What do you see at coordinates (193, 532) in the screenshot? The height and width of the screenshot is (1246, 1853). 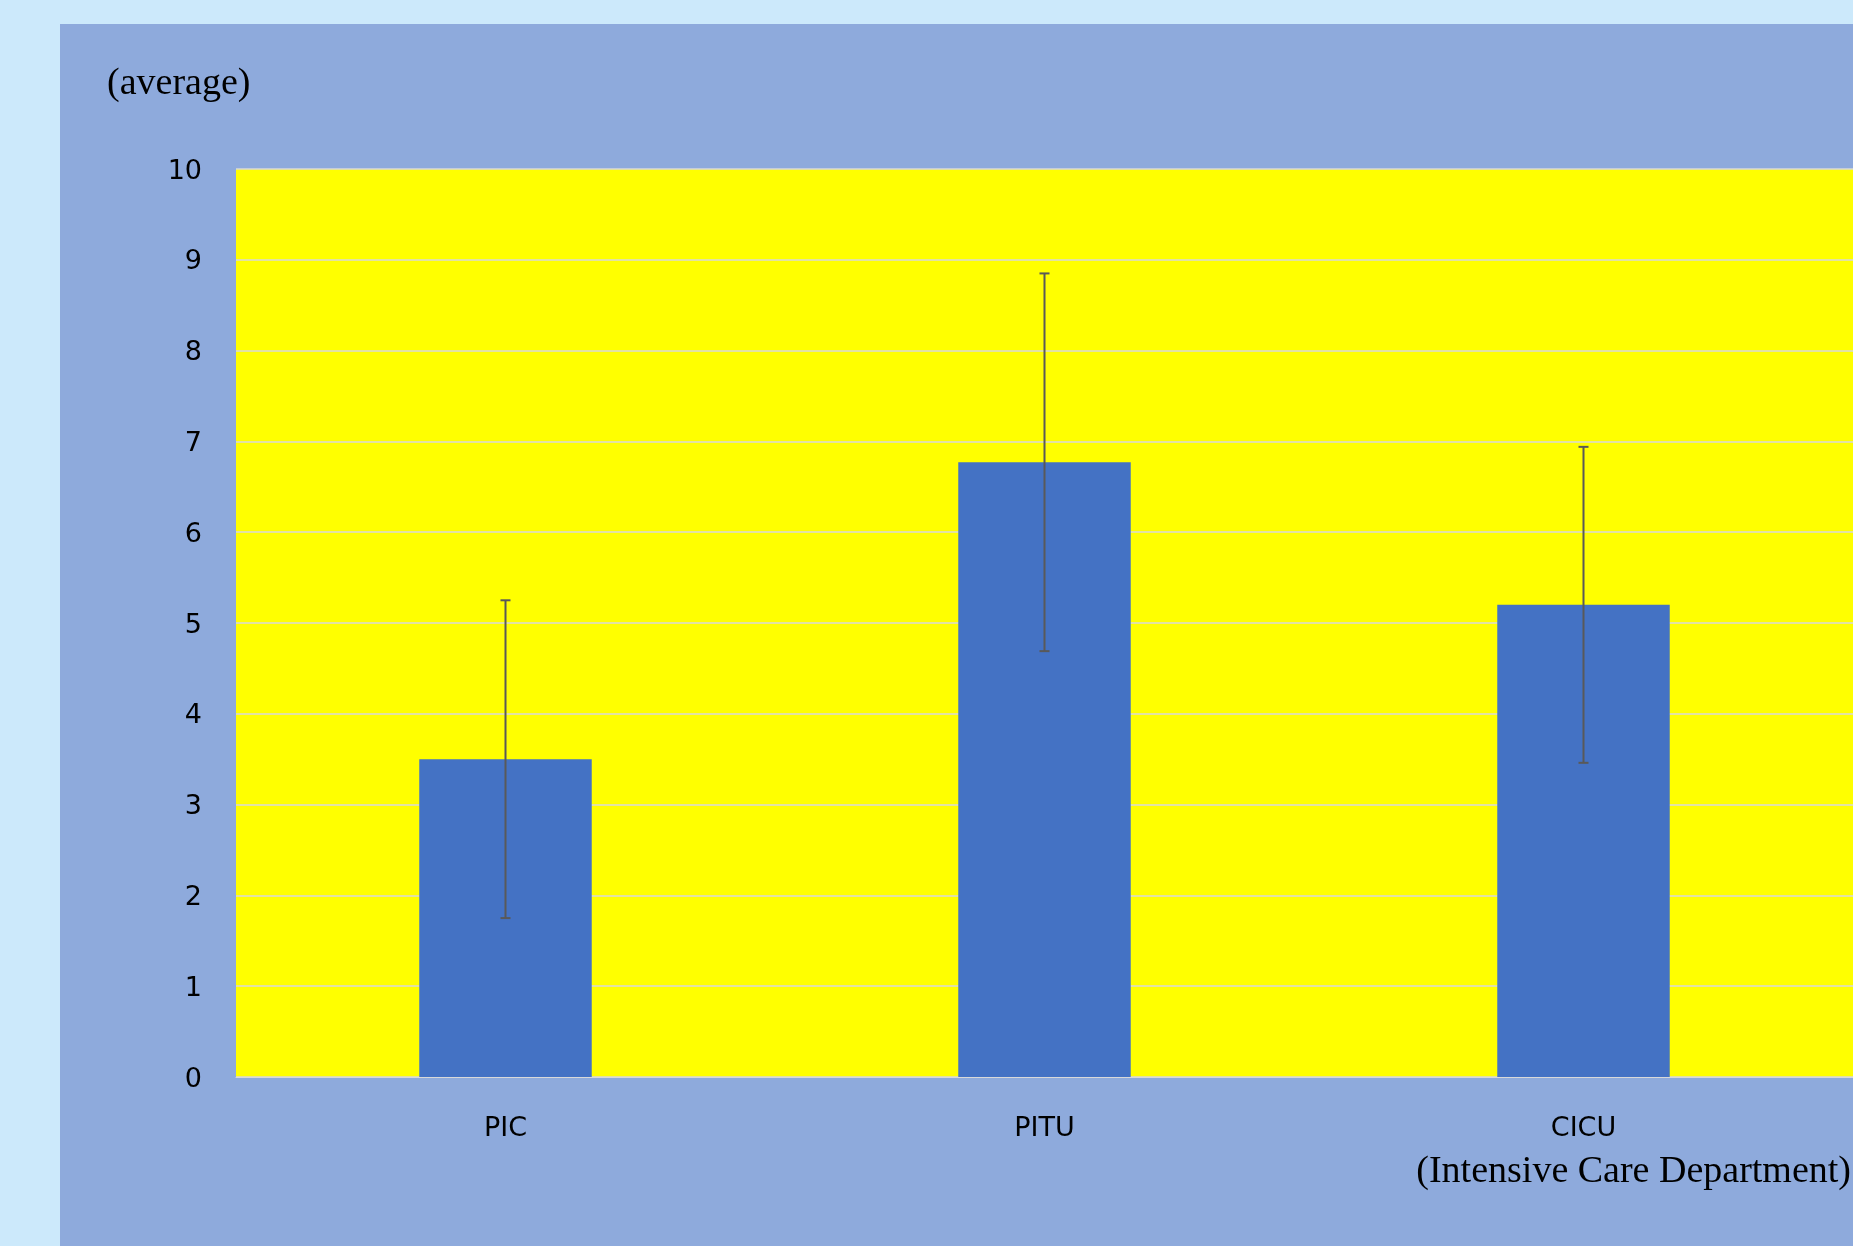 I see `y-tick-label: 6` at bounding box center [193, 532].